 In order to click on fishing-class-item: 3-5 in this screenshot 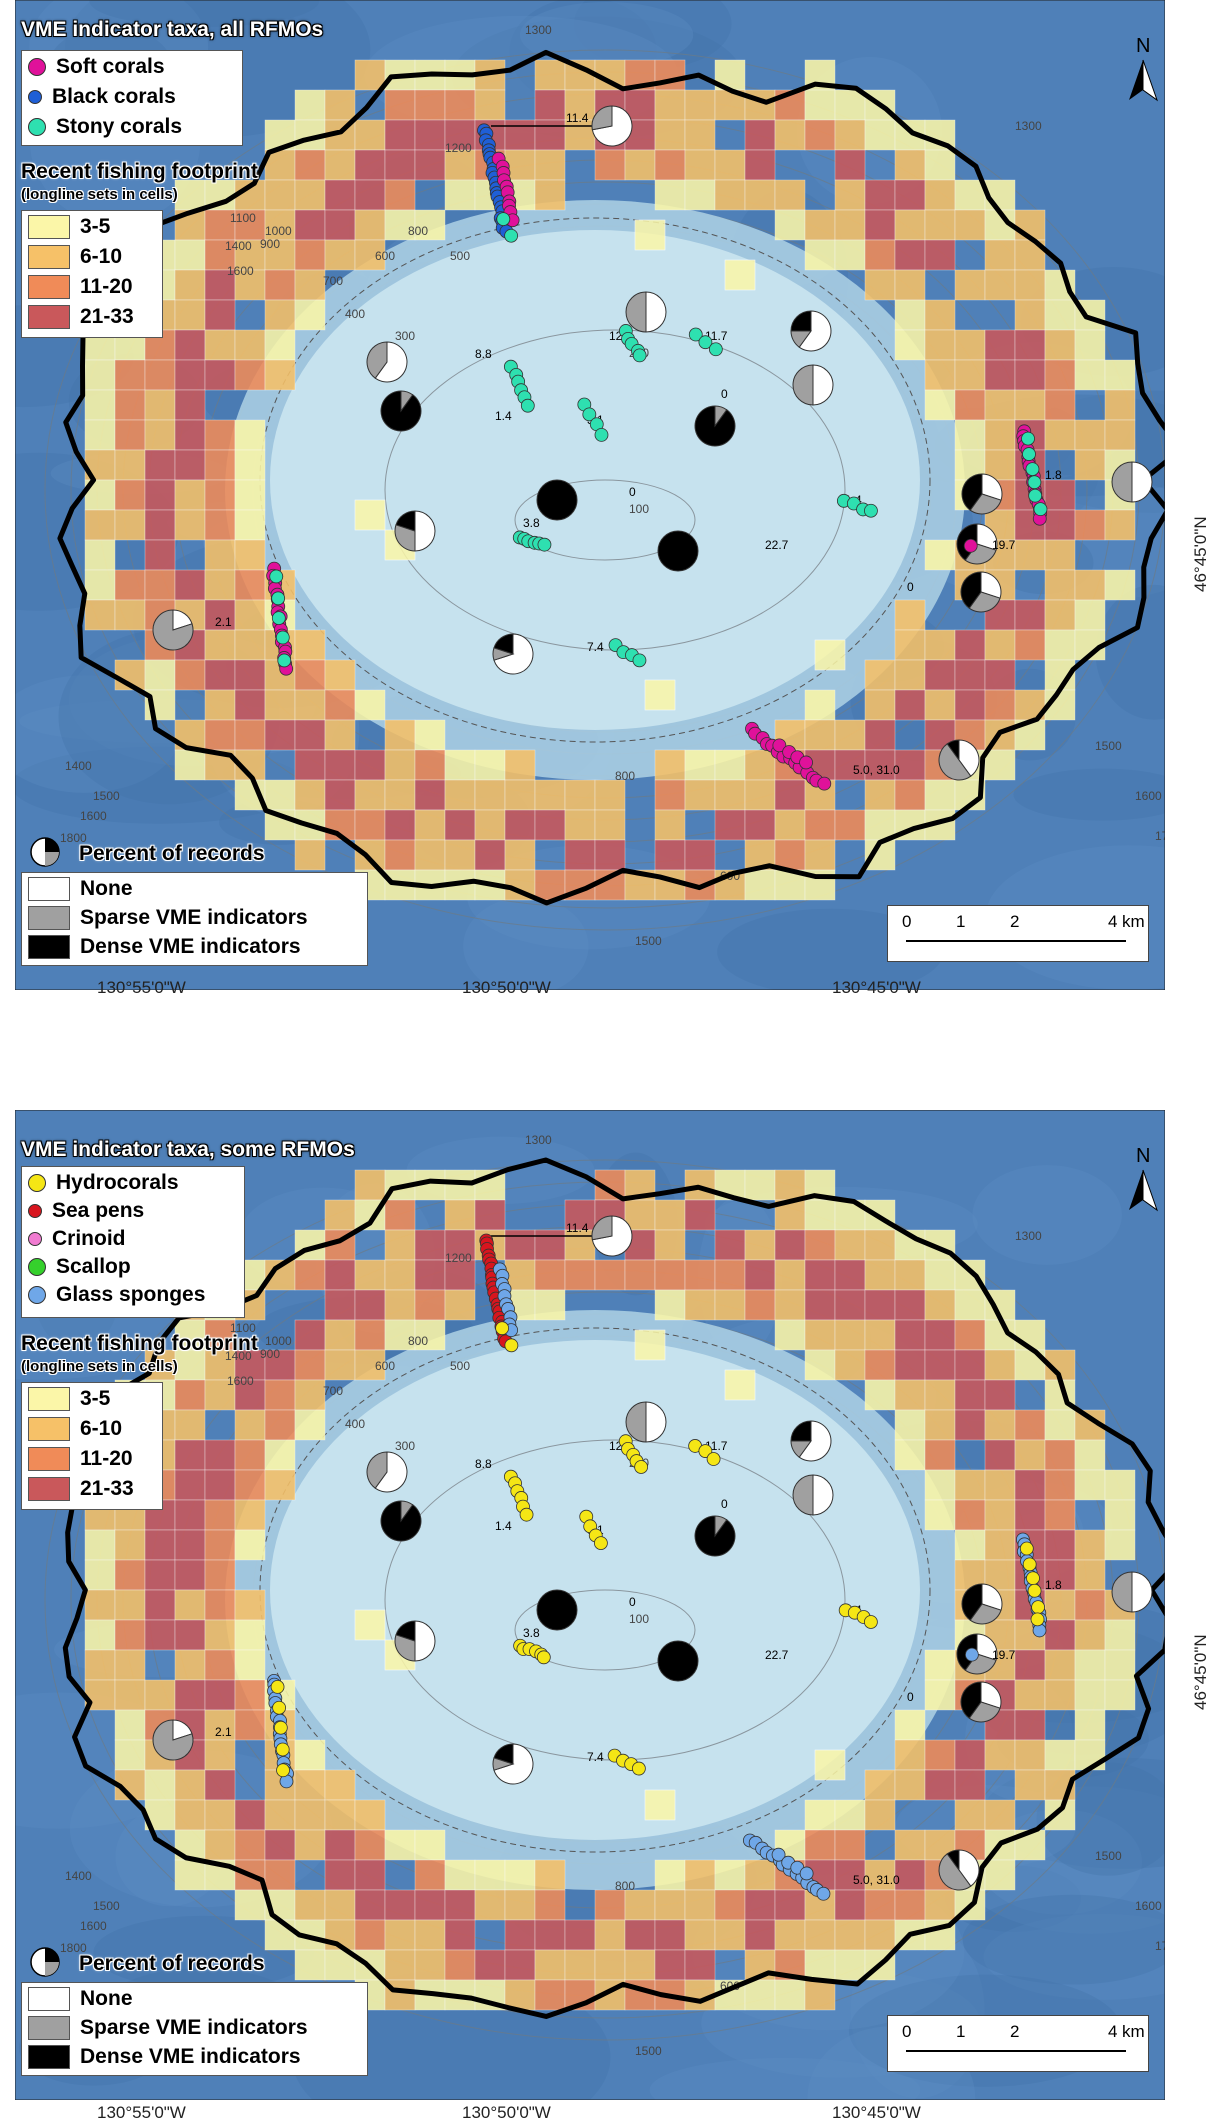, I will do `click(69, 227)`.